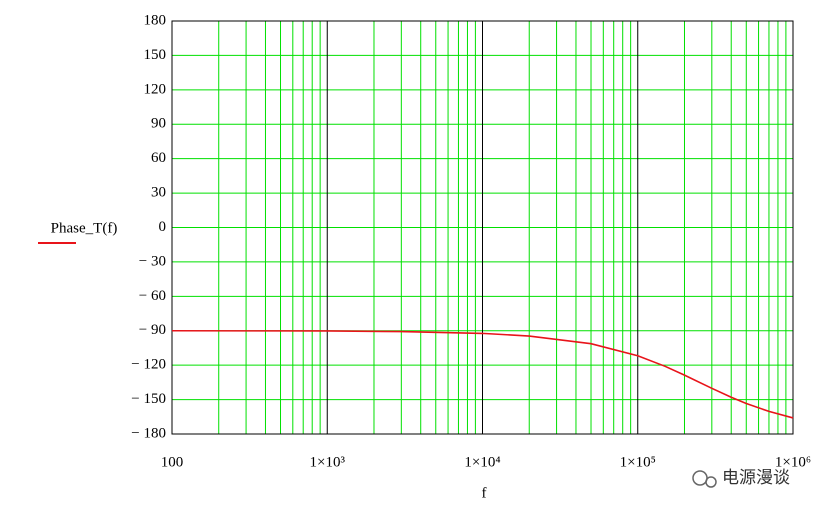  Describe the element at coordinates (155, 55) in the screenshot. I see `y-tick-label: 150` at that location.